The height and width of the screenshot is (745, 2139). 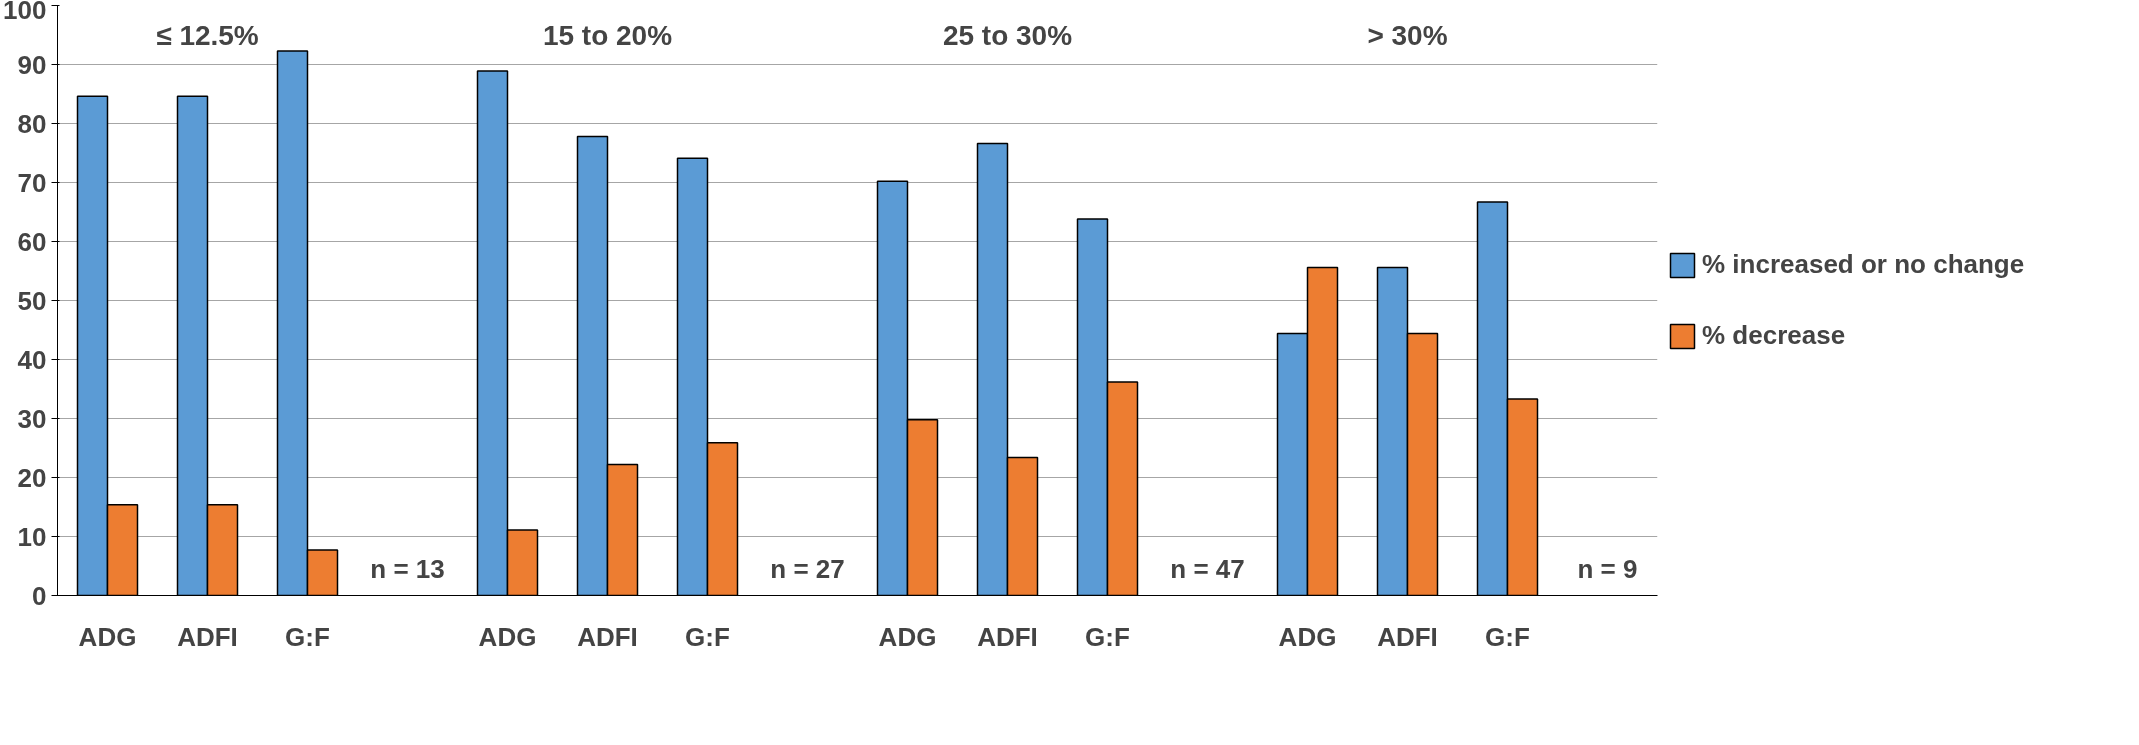 I want to click on text: n = 9, so click(x=1607, y=568).